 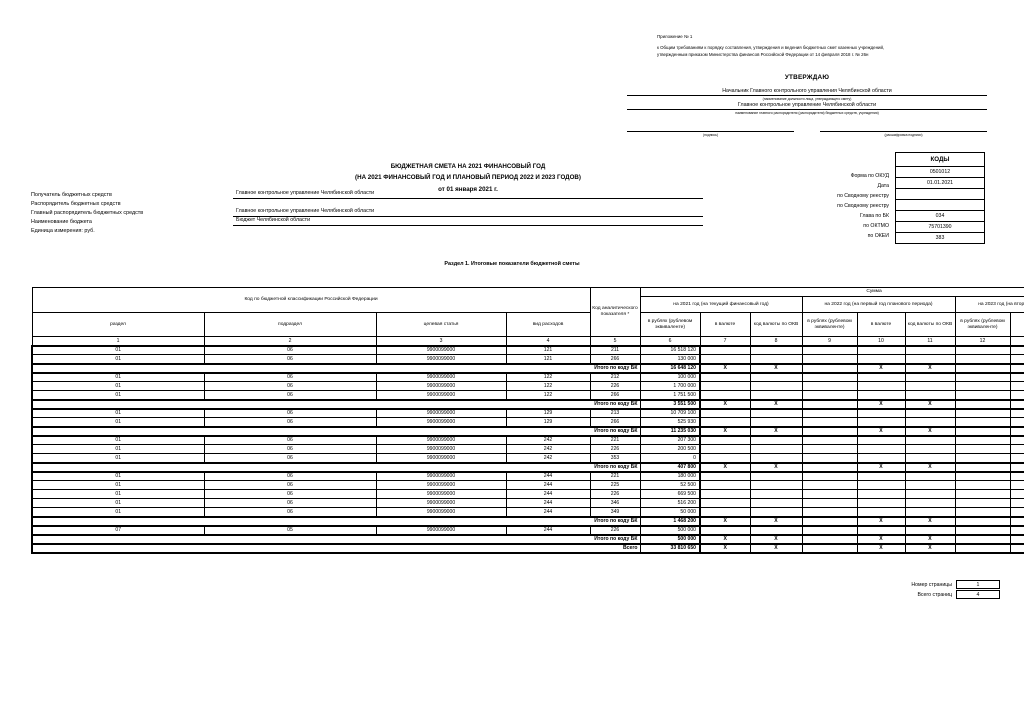 What do you see at coordinates (881, 341) in the screenshot?
I see `colnum-10: 10` at bounding box center [881, 341].